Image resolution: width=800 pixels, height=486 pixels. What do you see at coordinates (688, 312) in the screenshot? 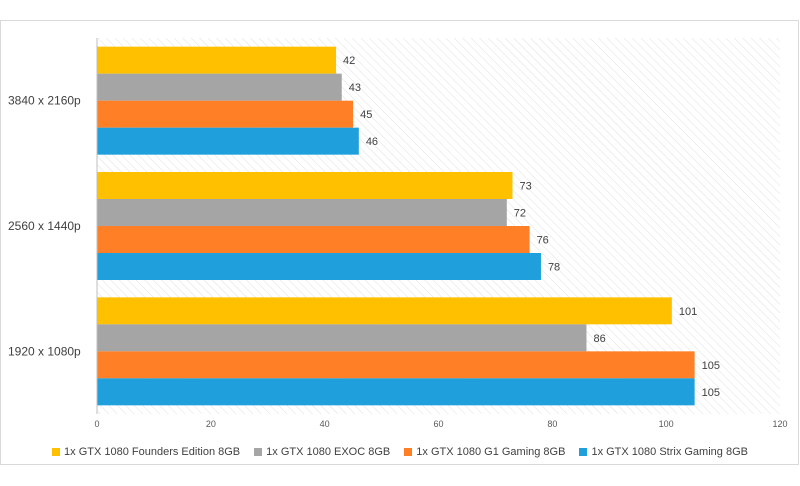
I see `data-label: 101` at bounding box center [688, 312].